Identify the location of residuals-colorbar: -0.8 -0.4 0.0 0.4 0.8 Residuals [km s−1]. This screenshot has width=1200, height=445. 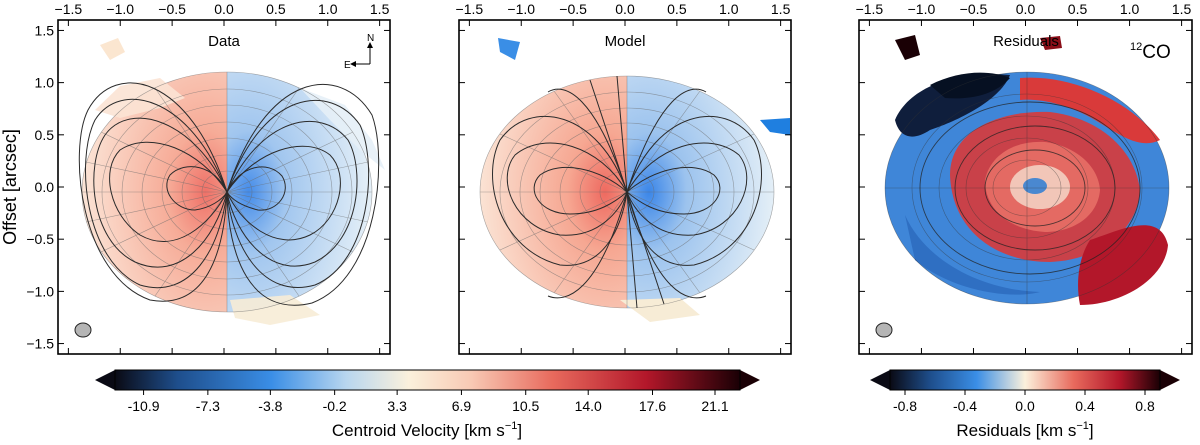
(1025, 404).